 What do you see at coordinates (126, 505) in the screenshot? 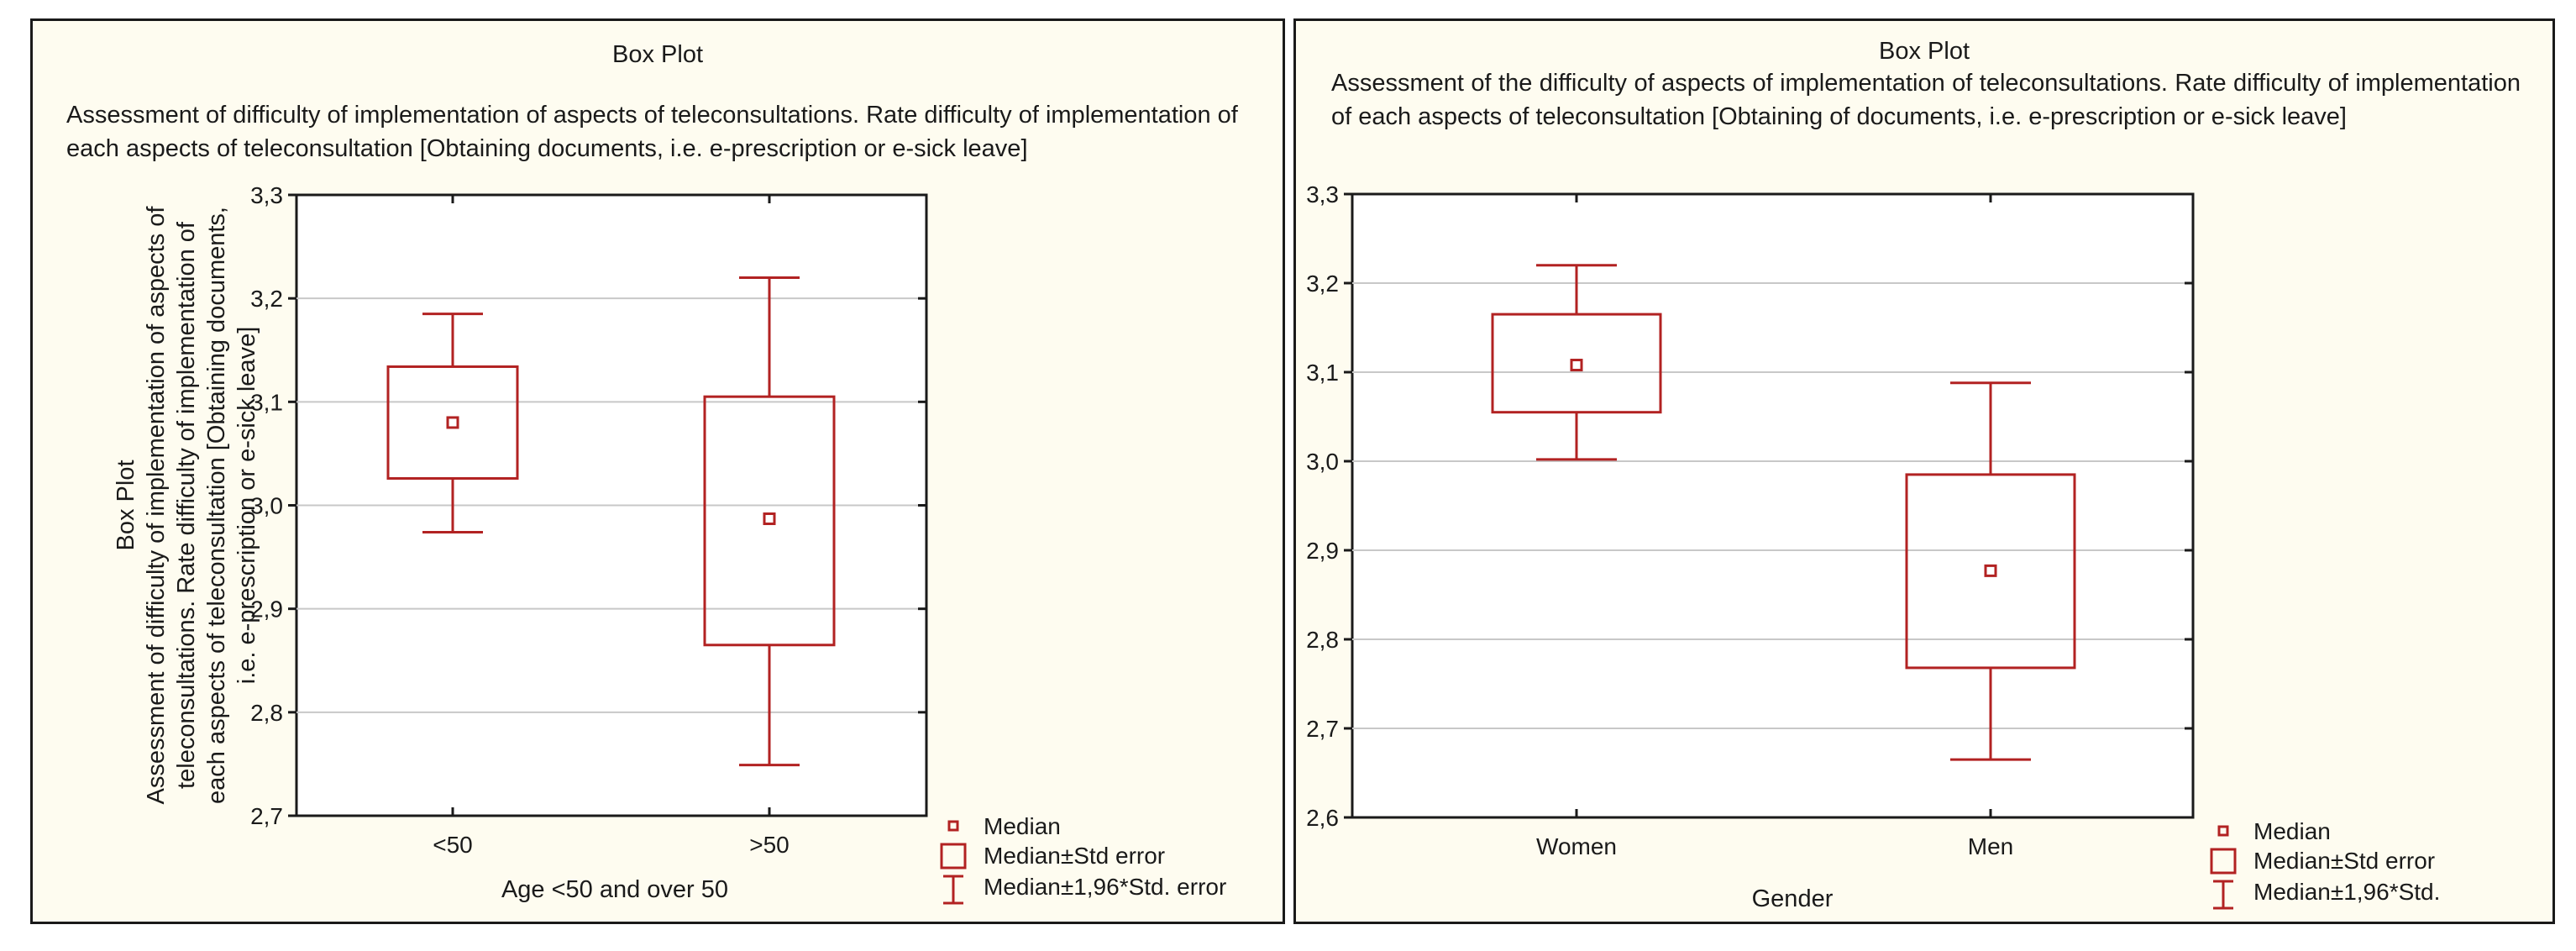
I see `y-axis-title-line: Box Plot` at bounding box center [126, 505].